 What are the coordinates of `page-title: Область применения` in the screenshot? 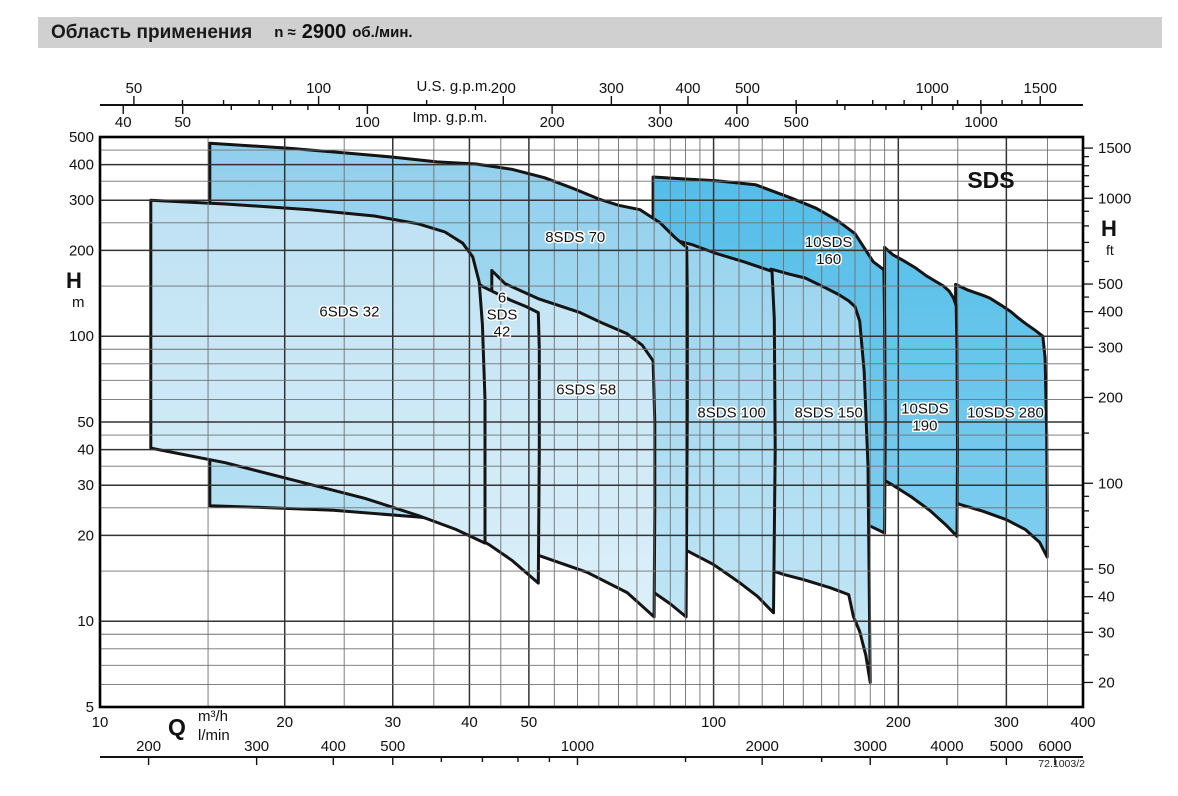 It's located at (152, 32).